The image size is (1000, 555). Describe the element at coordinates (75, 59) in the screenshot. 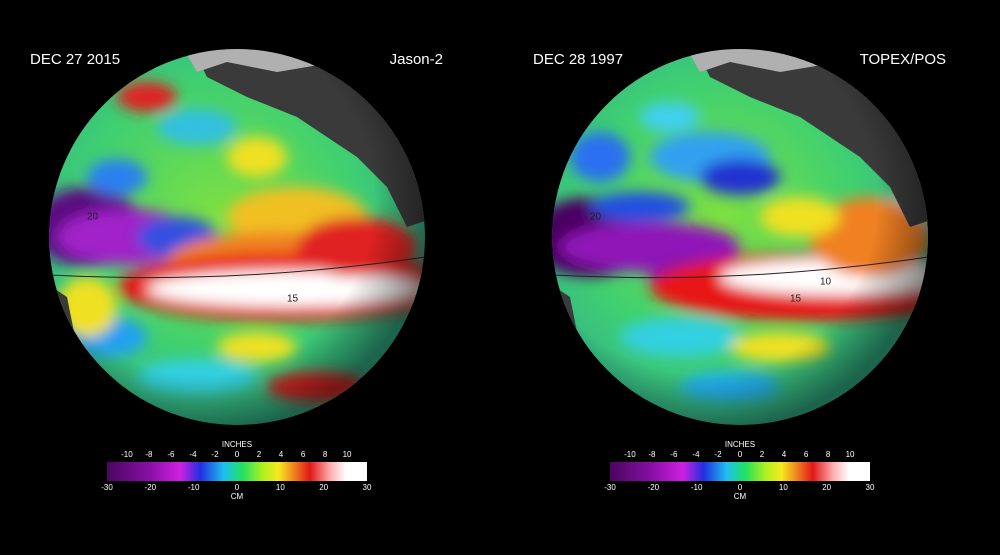

I see `date-label: DEC 27 2015` at that location.